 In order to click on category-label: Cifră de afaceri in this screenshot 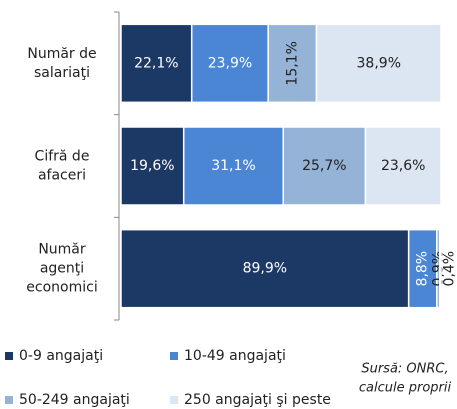, I will do `click(62, 166)`.